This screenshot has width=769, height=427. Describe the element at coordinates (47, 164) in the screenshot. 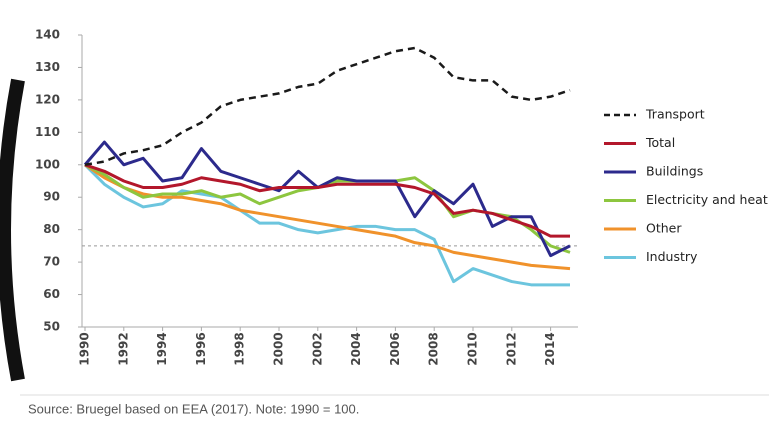

I see `y-tick-label: 100` at that location.